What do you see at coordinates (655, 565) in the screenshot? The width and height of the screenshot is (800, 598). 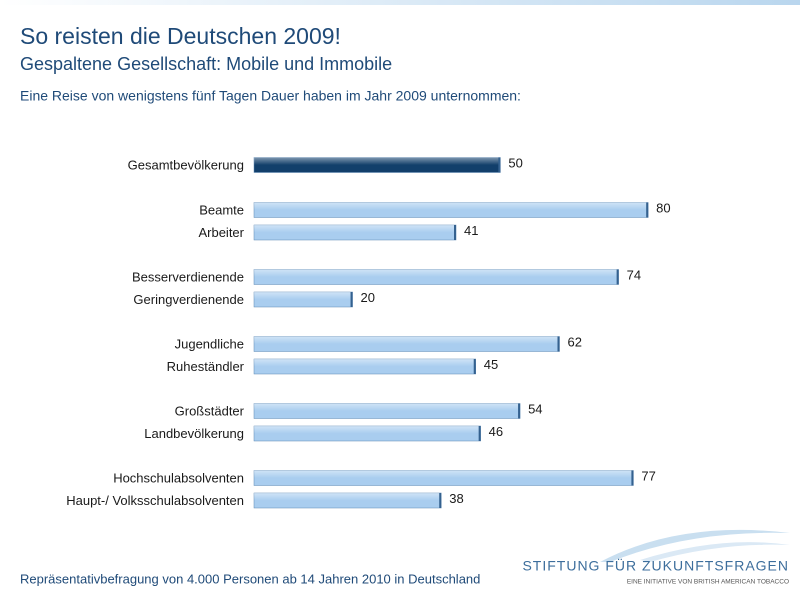 I see `logo-name: STIFTUNG FÜR ZUKUNFTSFRAGEN` at bounding box center [655, 565].